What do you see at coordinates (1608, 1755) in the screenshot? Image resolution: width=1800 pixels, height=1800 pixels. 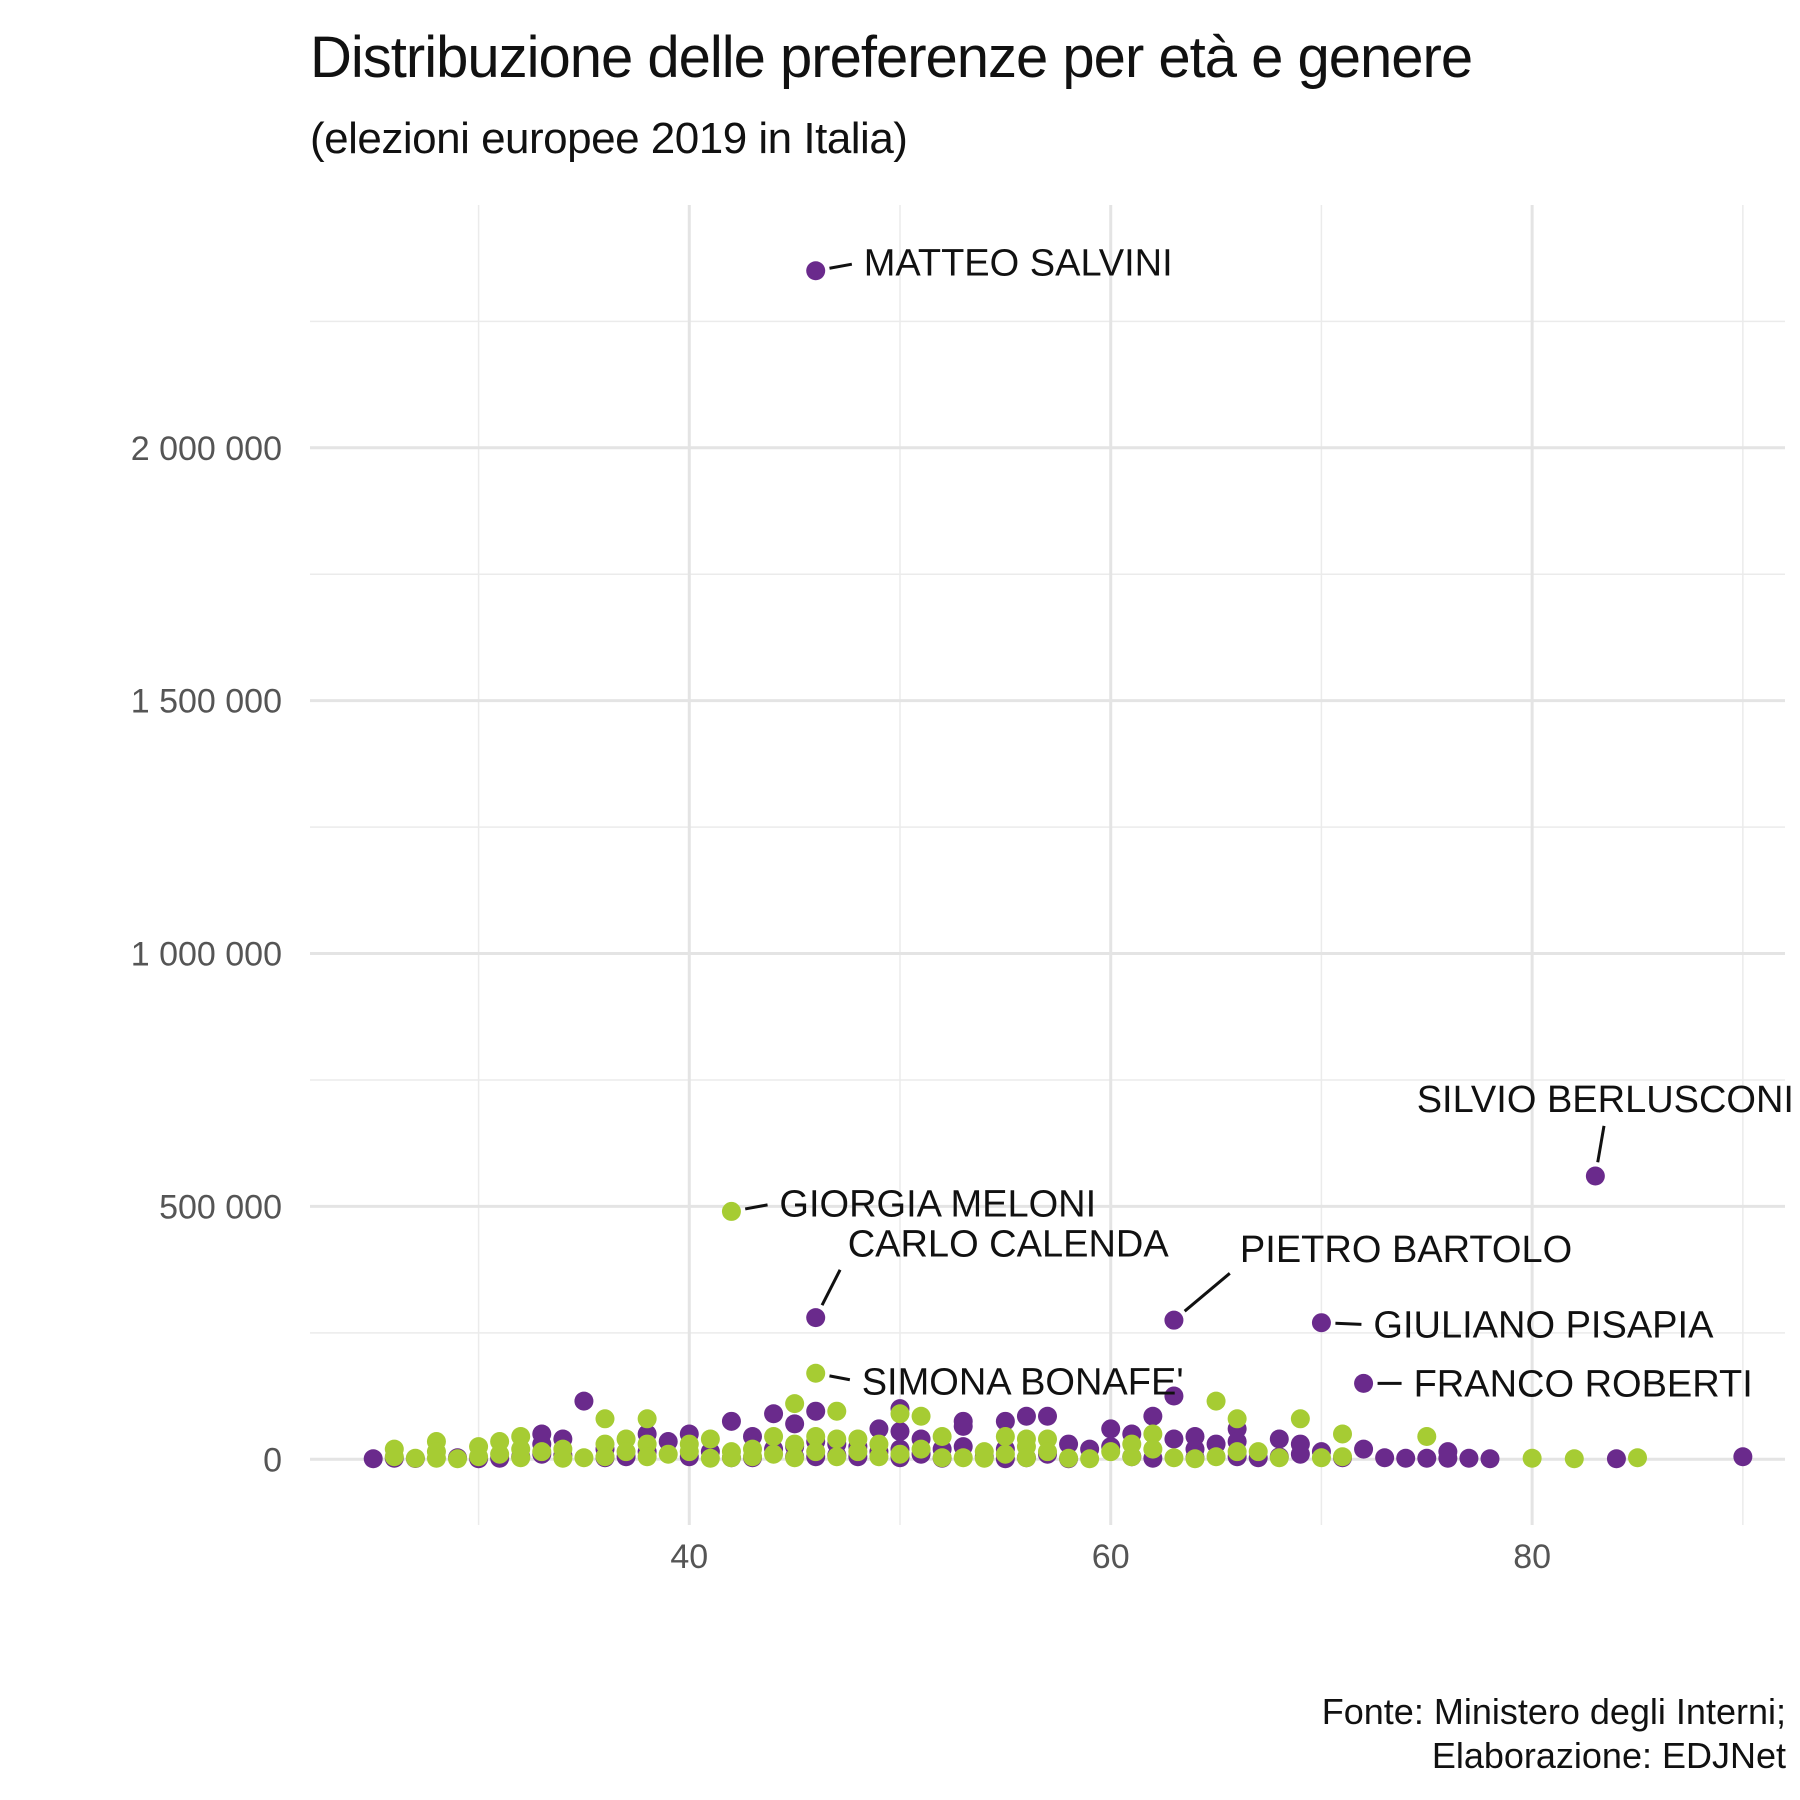 I see `caption-credit: Elaborazione: EDJNet` at bounding box center [1608, 1755].